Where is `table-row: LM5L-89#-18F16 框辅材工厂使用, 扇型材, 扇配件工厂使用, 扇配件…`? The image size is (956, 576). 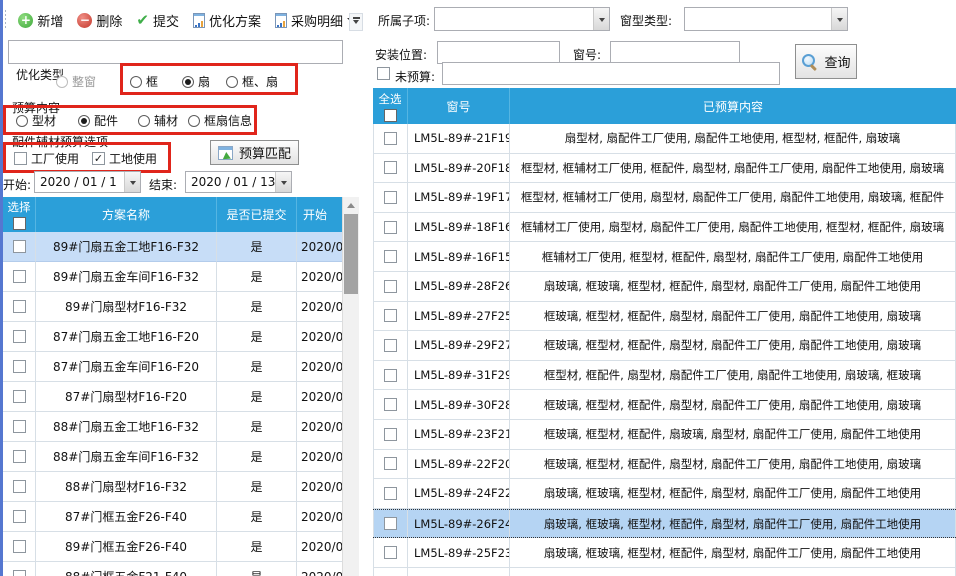 table-row: LM5L-89#-18F16 框辅材工厂使用, 扇型材, 扇配件工厂使用, 扇配件… is located at coordinates (664, 227).